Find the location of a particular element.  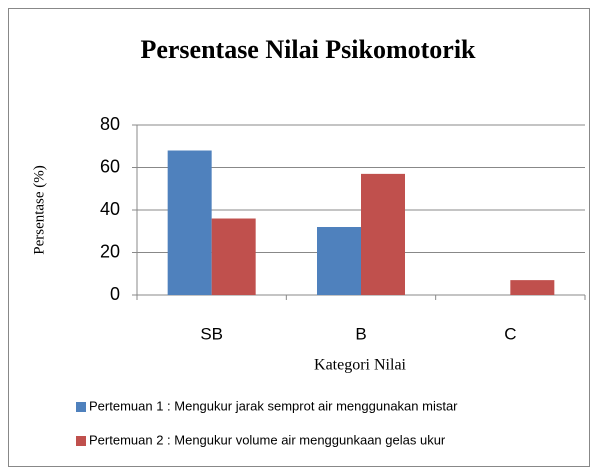

y-tick-label: 0 is located at coordinates (115, 294).